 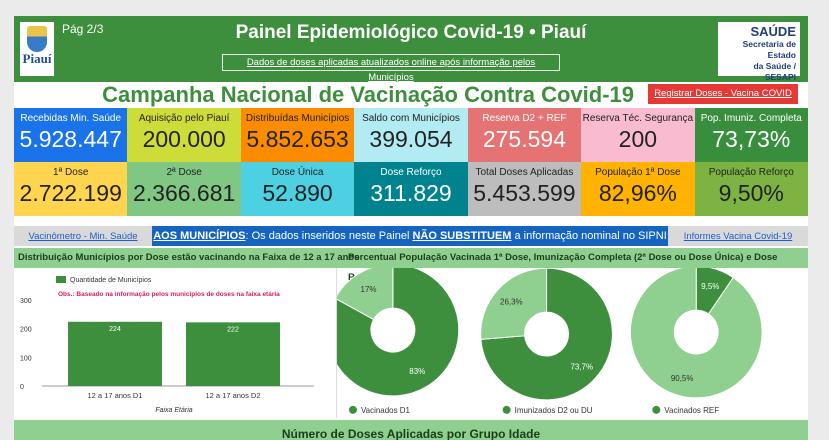 I want to click on kpi-value: 9,50%, so click(x=751, y=193).